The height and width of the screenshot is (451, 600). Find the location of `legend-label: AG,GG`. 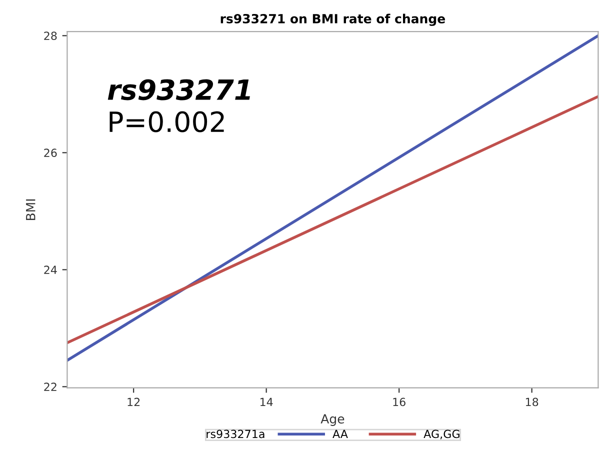

legend-label: AG,GG is located at coordinates (442, 435).